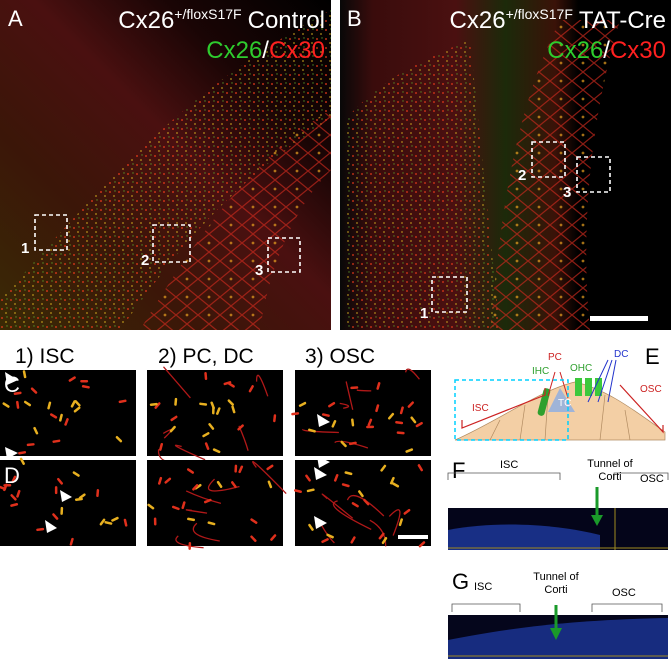 The width and height of the screenshot is (671, 659). What do you see at coordinates (206, 356) in the screenshot?
I see `column-header: 2) PC, DC` at bounding box center [206, 356].